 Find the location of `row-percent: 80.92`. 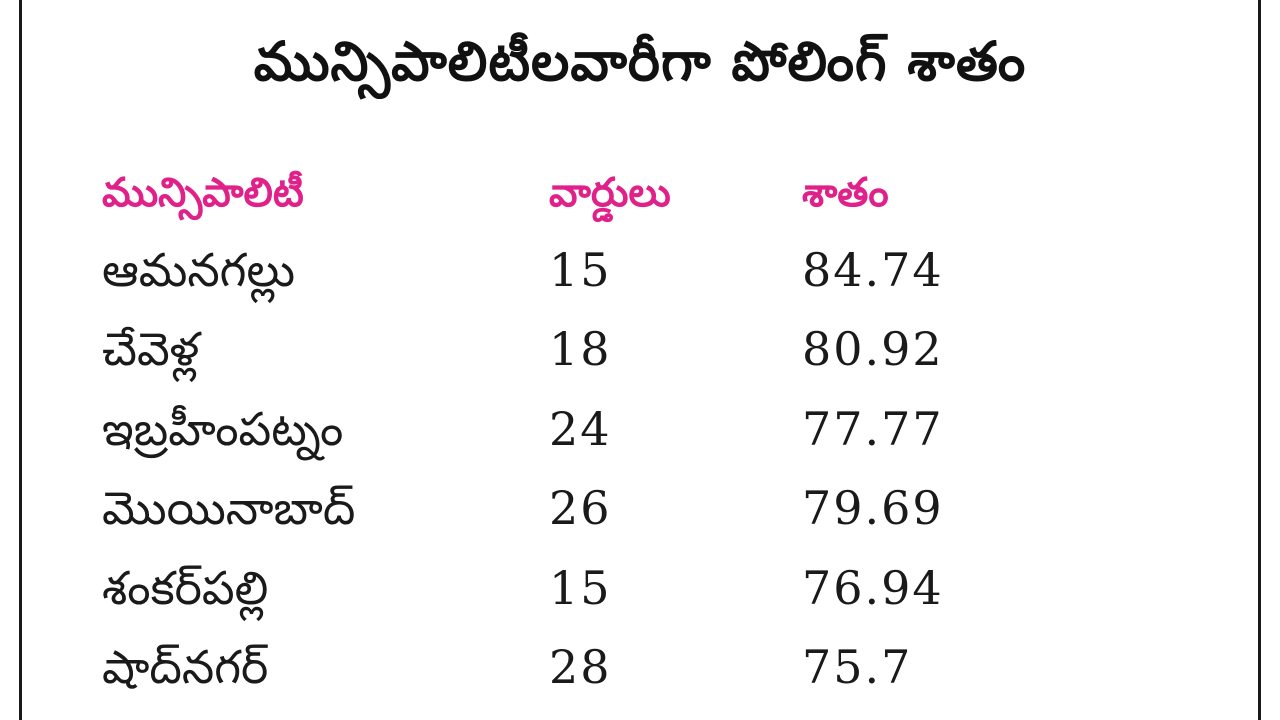

row-percent: 80.92 is located at coordinates (873, 349).